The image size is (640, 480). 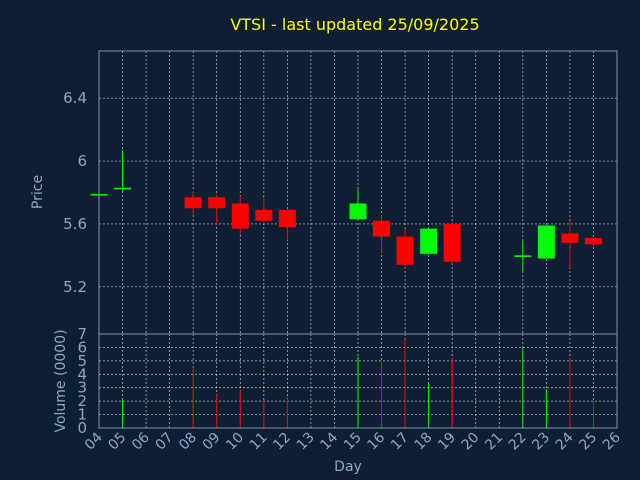 I want to click on x-tick-label: 09, so click(x=212, y=442).